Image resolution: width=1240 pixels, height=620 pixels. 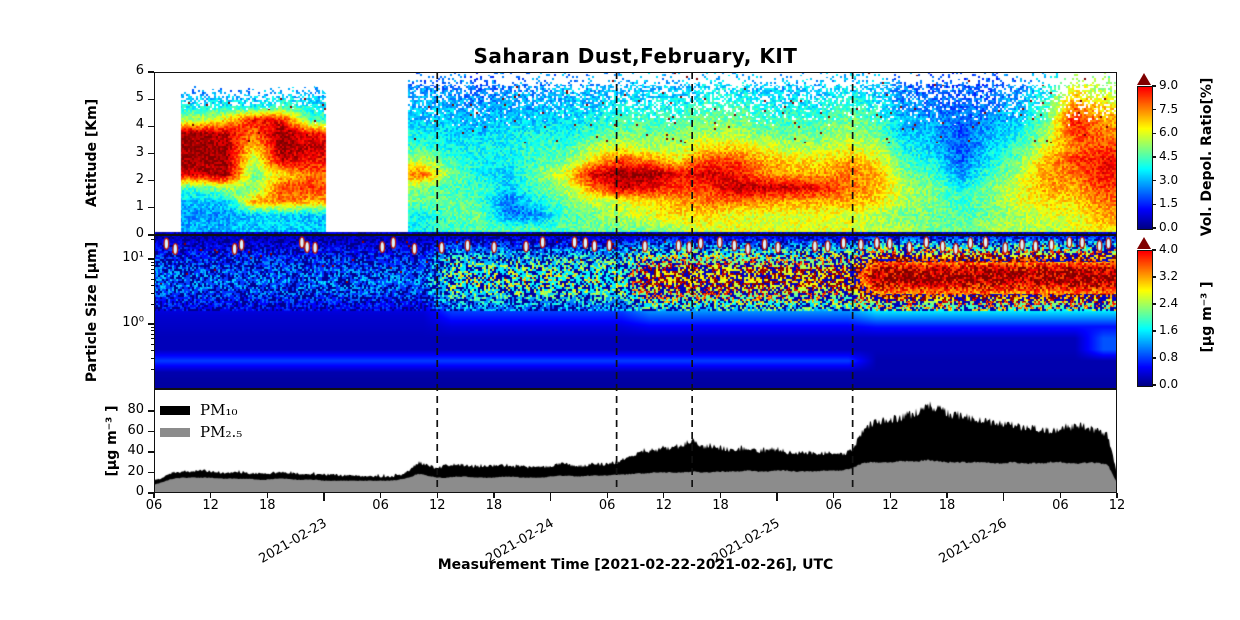 I want to click on pm25-legend-swatch, so click(x=175, y=432).